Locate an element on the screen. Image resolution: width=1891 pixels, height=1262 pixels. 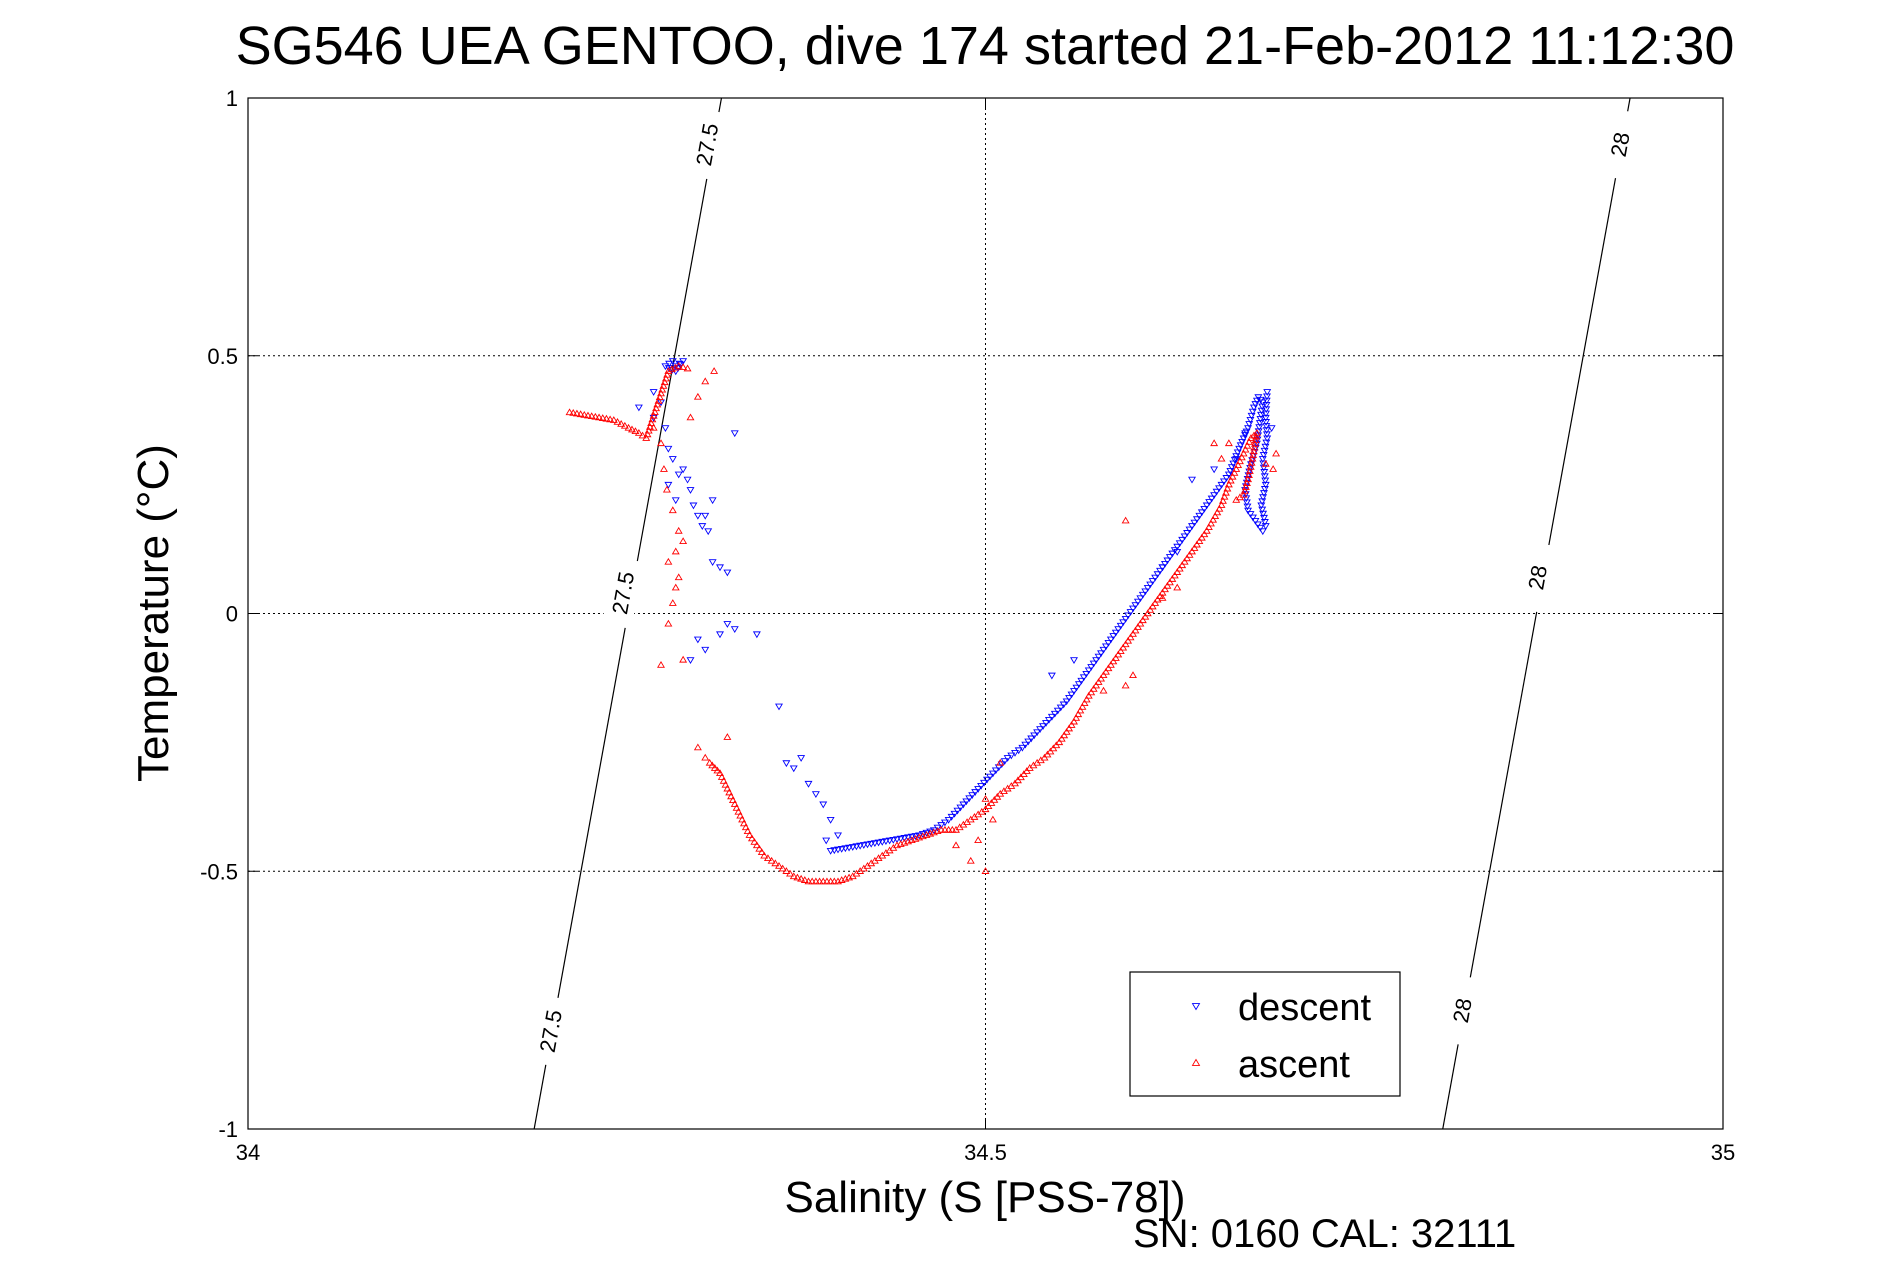
legend-label-ascent: ascent is located at coordinates (1294, 1065).